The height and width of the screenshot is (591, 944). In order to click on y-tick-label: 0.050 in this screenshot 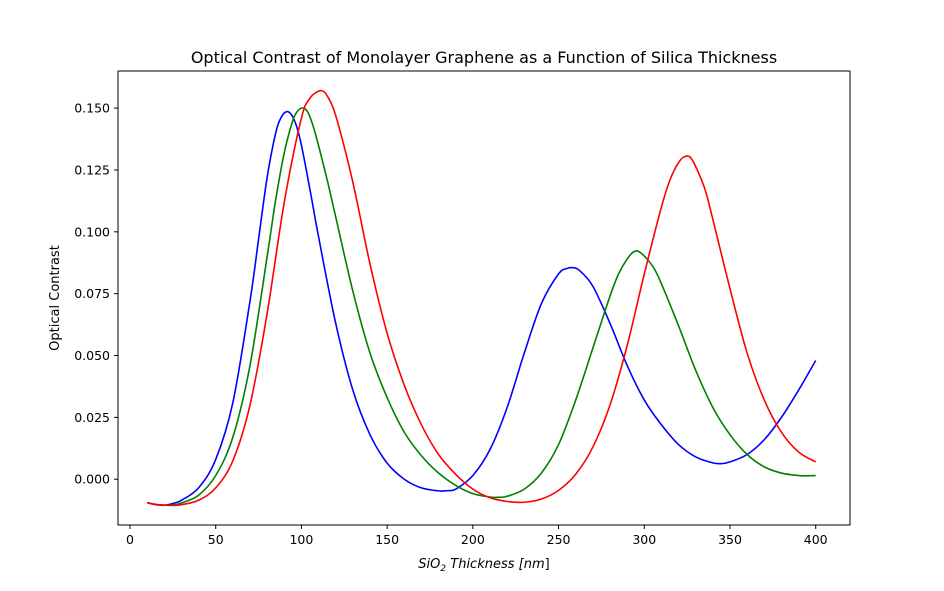, I will do `click(92, 355)`.